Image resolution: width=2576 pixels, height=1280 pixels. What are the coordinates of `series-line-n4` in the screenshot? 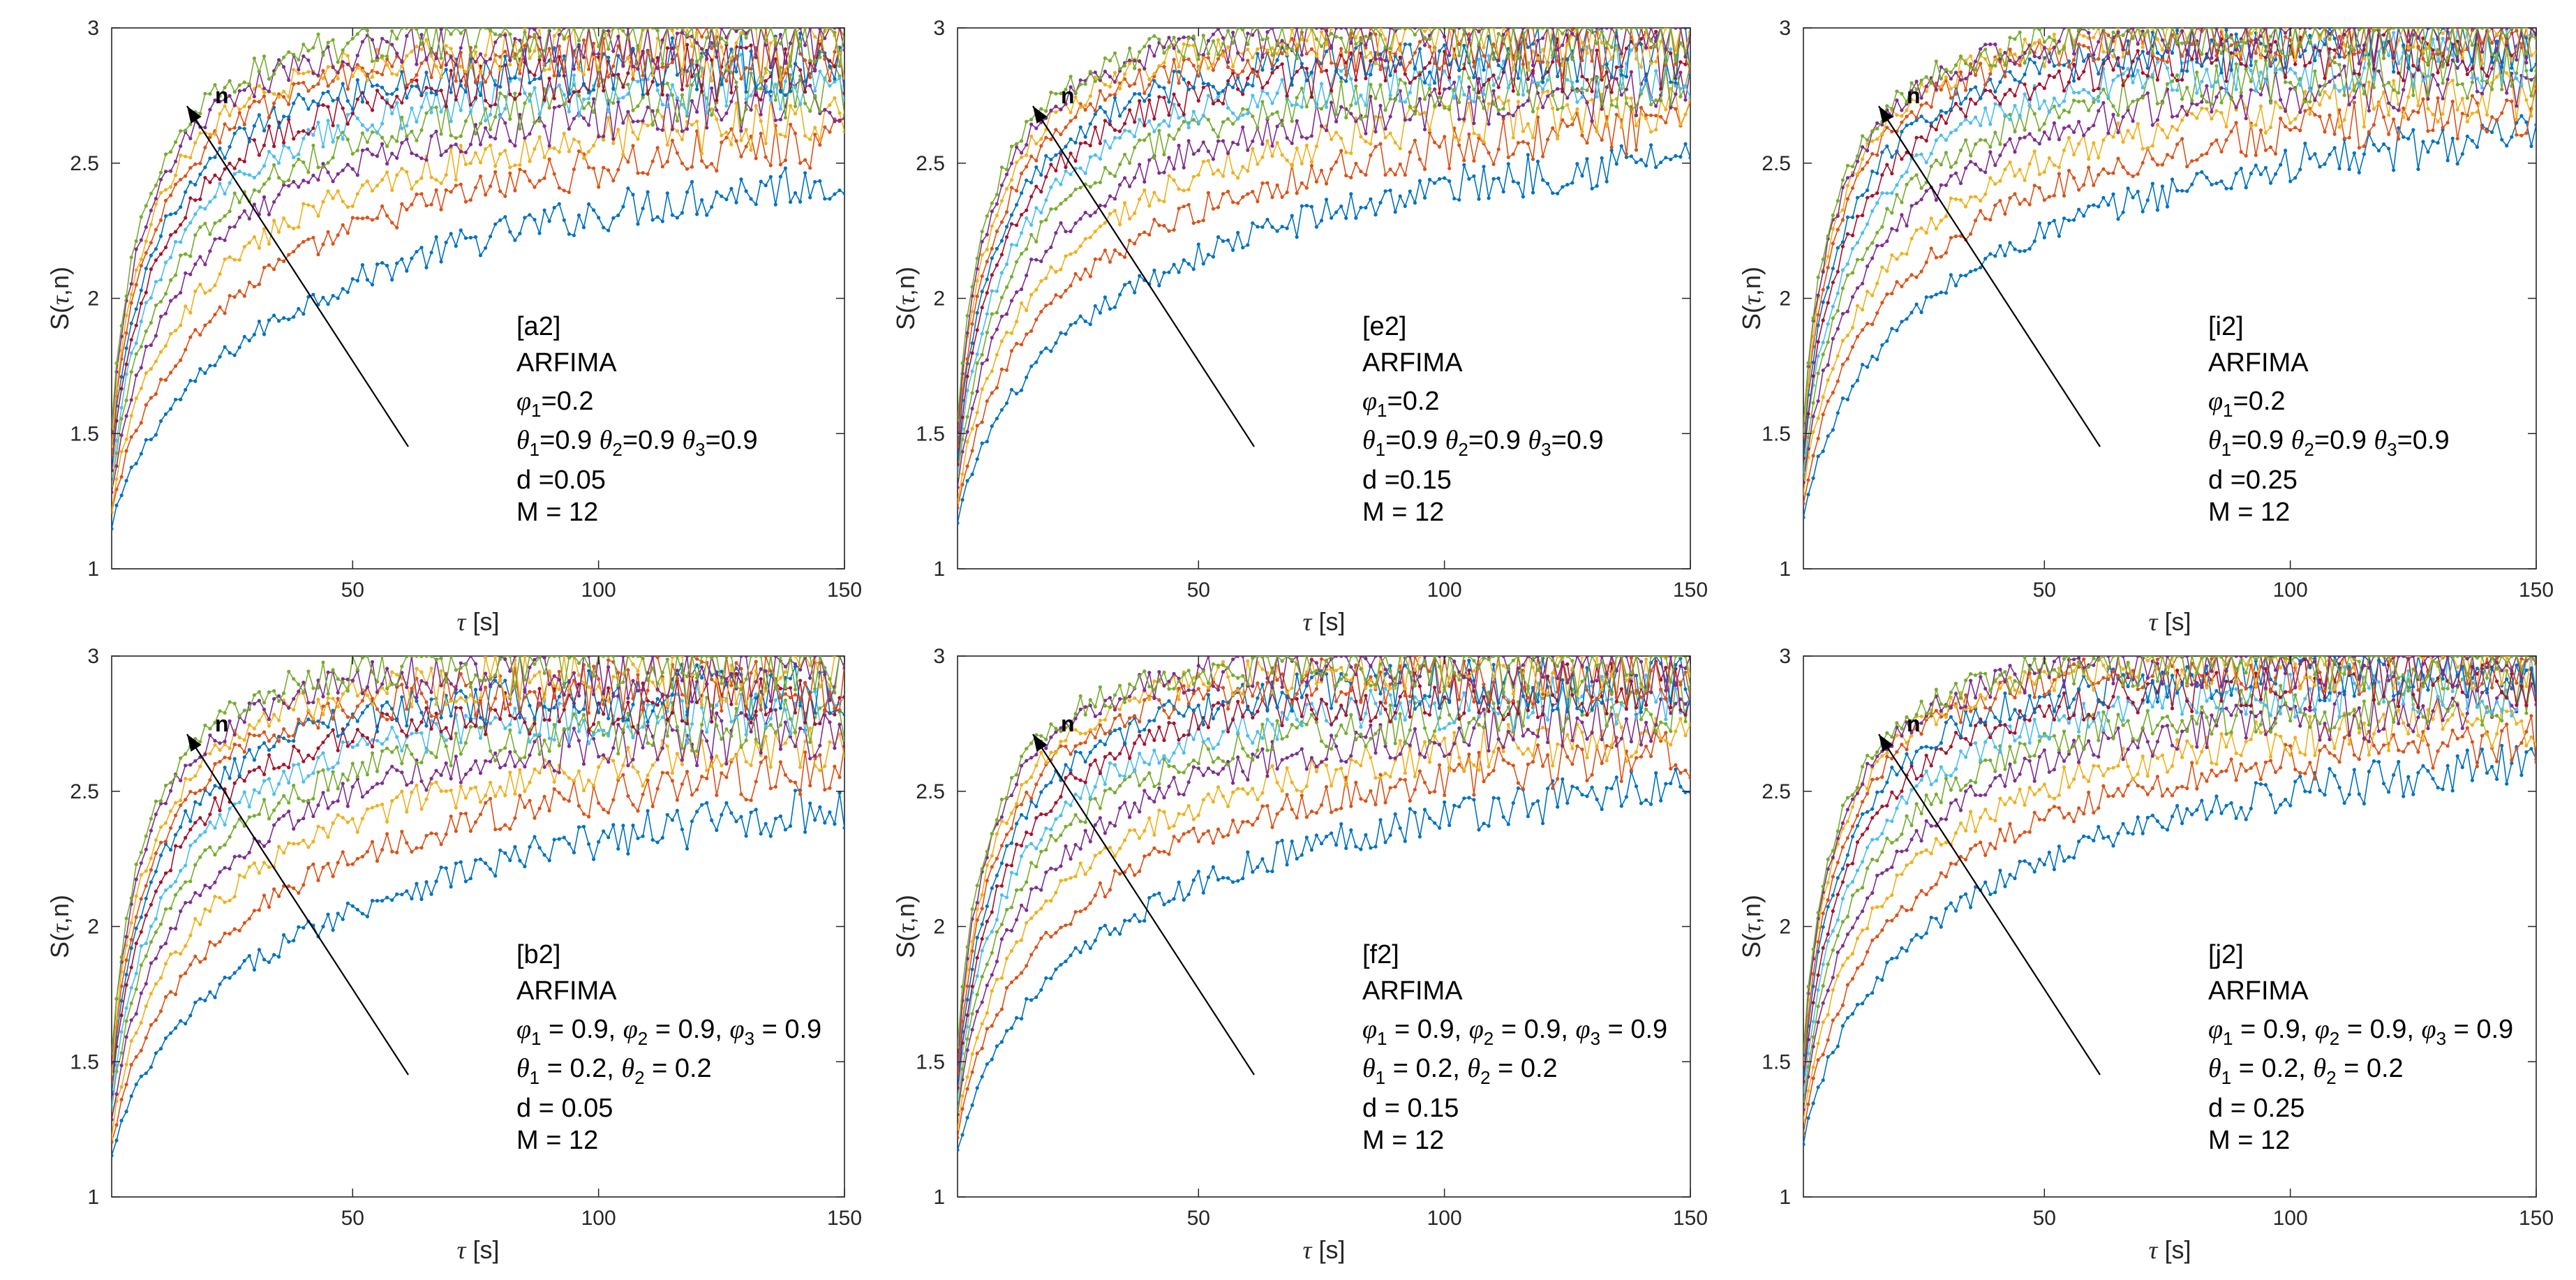 It's located at (478, 914).